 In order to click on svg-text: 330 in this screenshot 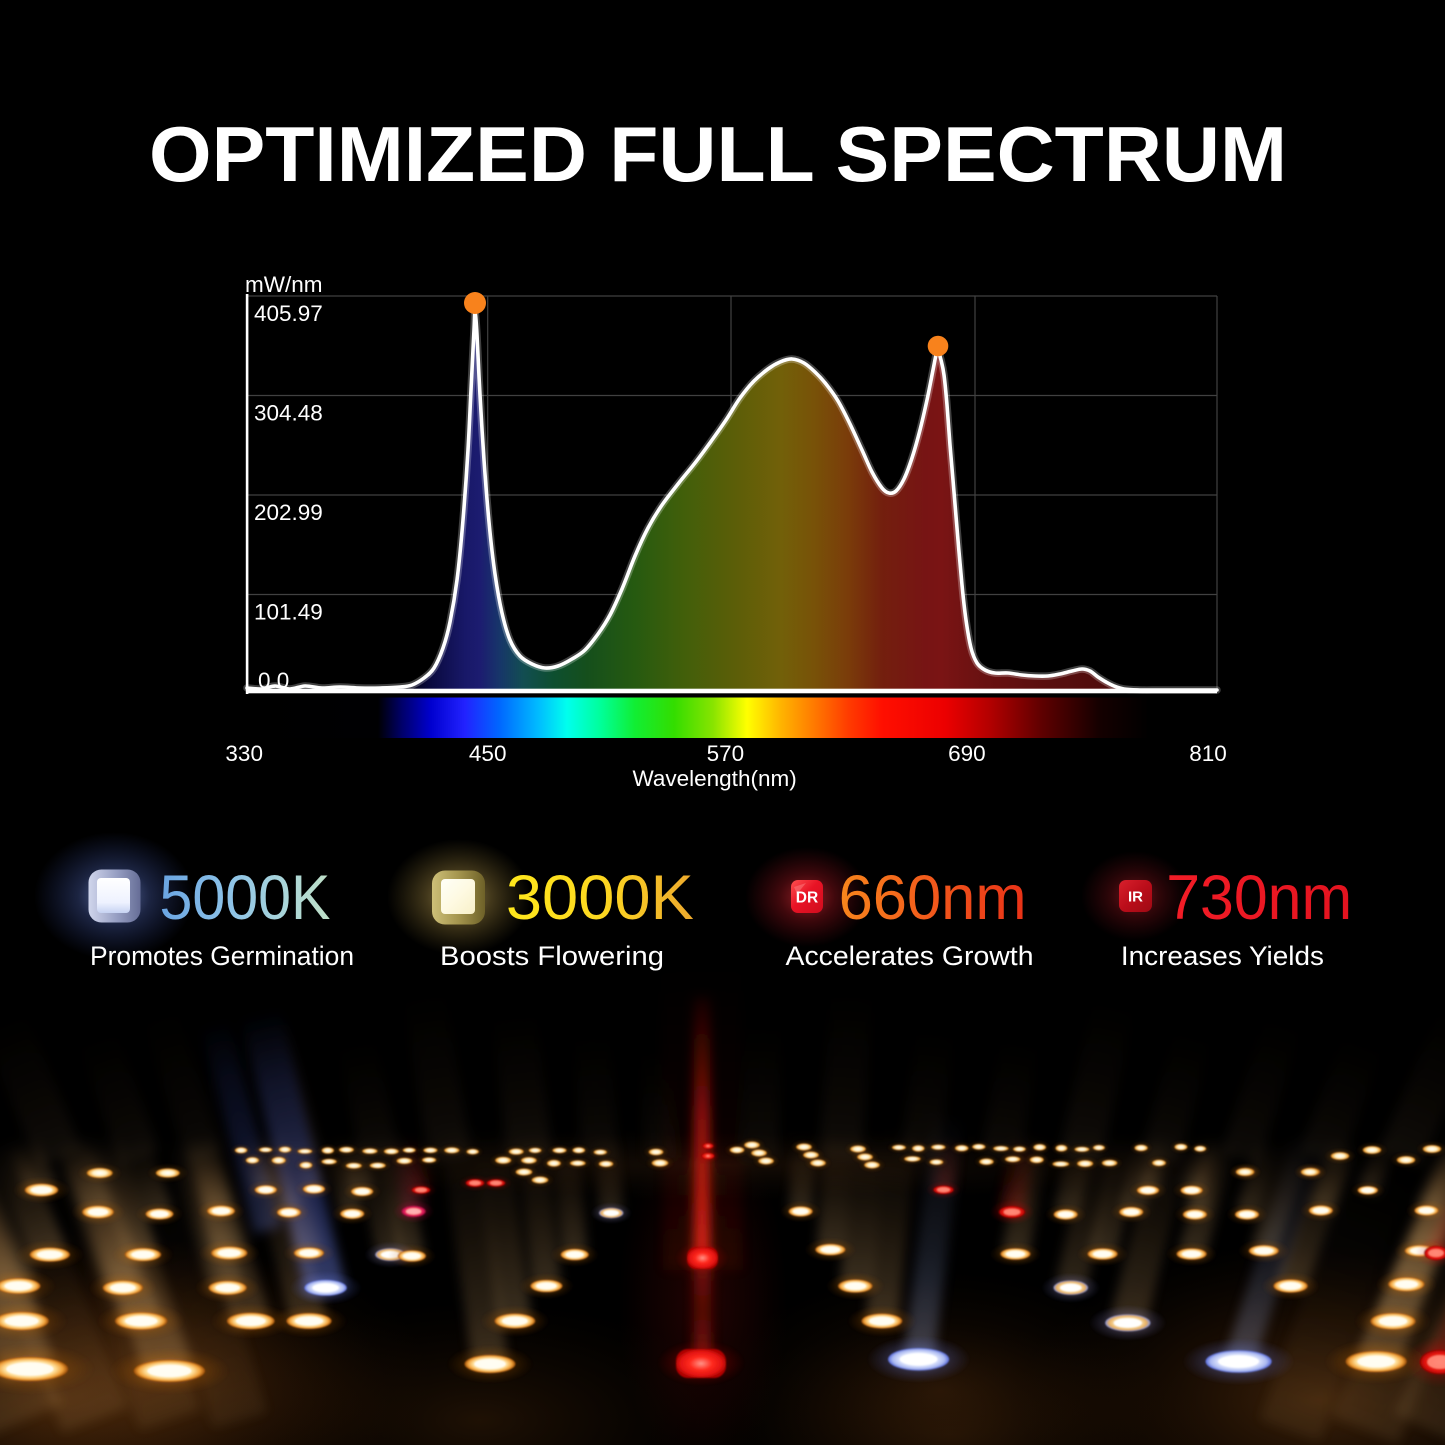, I will do `click(244, 753)`.